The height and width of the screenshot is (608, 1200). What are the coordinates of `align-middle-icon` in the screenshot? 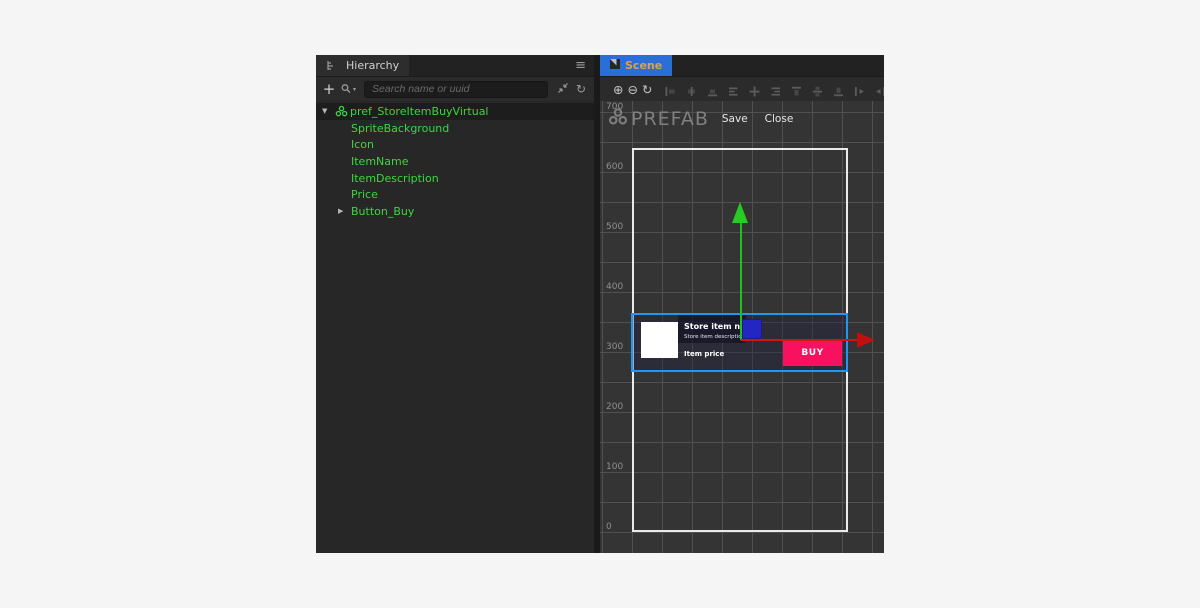 It's located at (817, 89).